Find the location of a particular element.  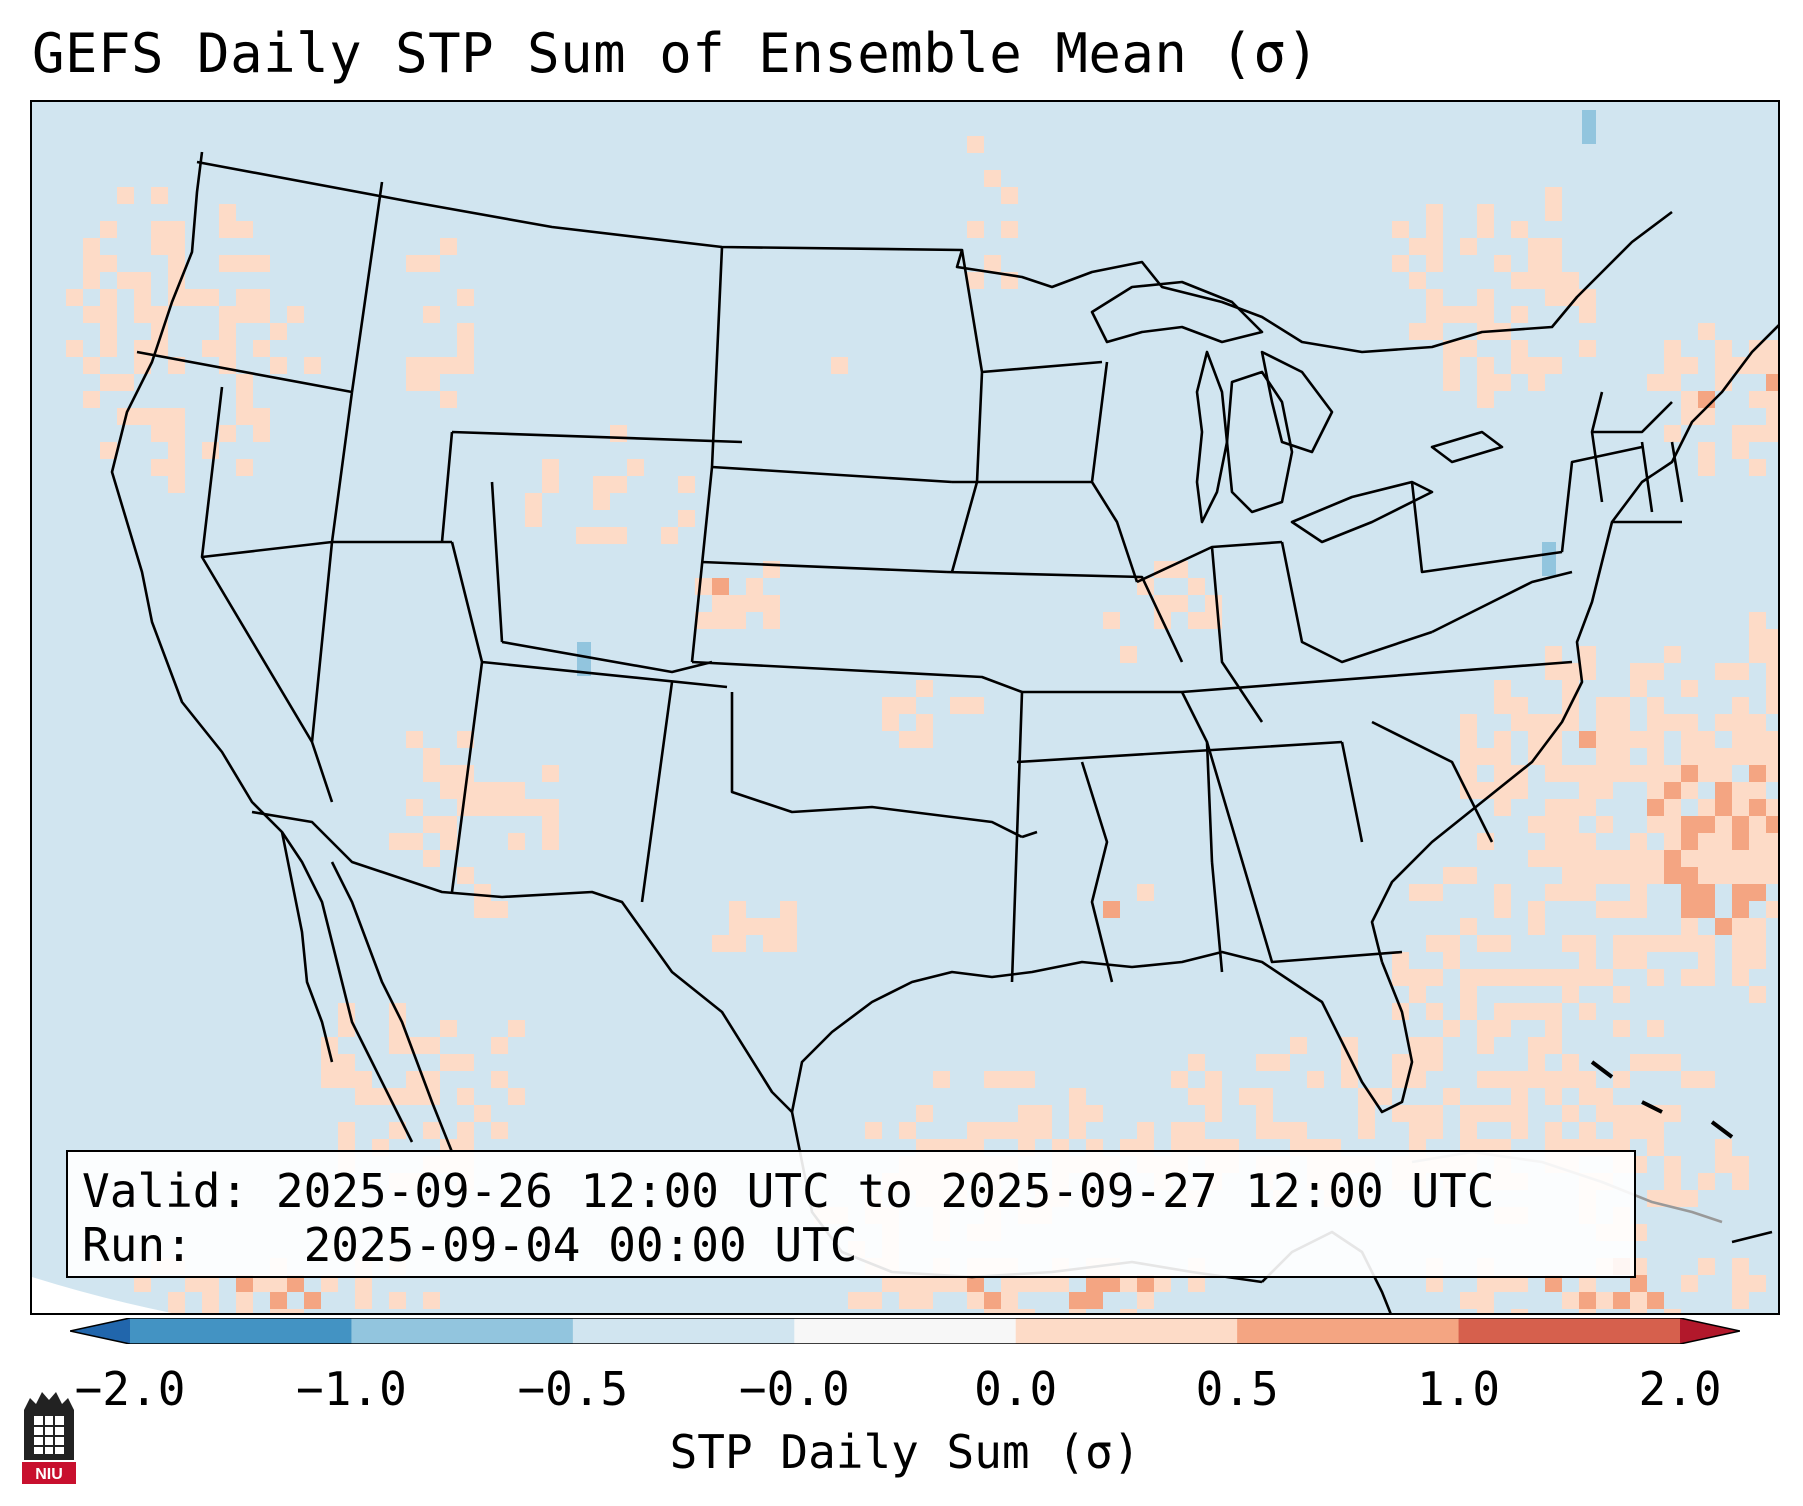

colorbar-segment is located at coordinates (905, 1331).